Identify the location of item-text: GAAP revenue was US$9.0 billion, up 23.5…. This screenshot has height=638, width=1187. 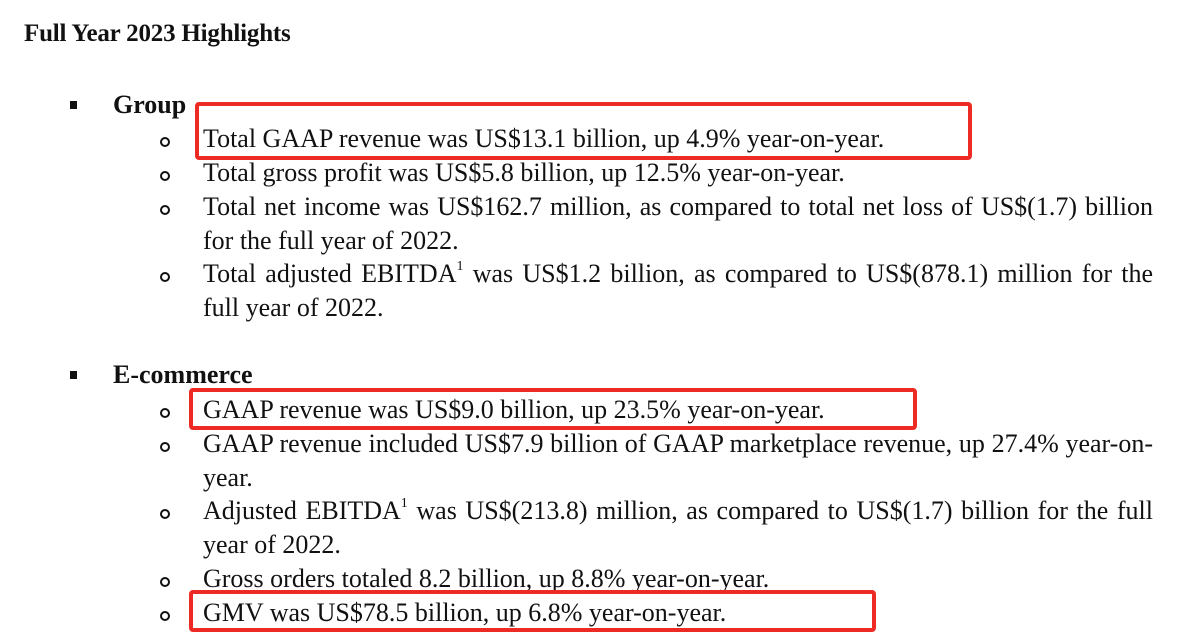
(514, 409).